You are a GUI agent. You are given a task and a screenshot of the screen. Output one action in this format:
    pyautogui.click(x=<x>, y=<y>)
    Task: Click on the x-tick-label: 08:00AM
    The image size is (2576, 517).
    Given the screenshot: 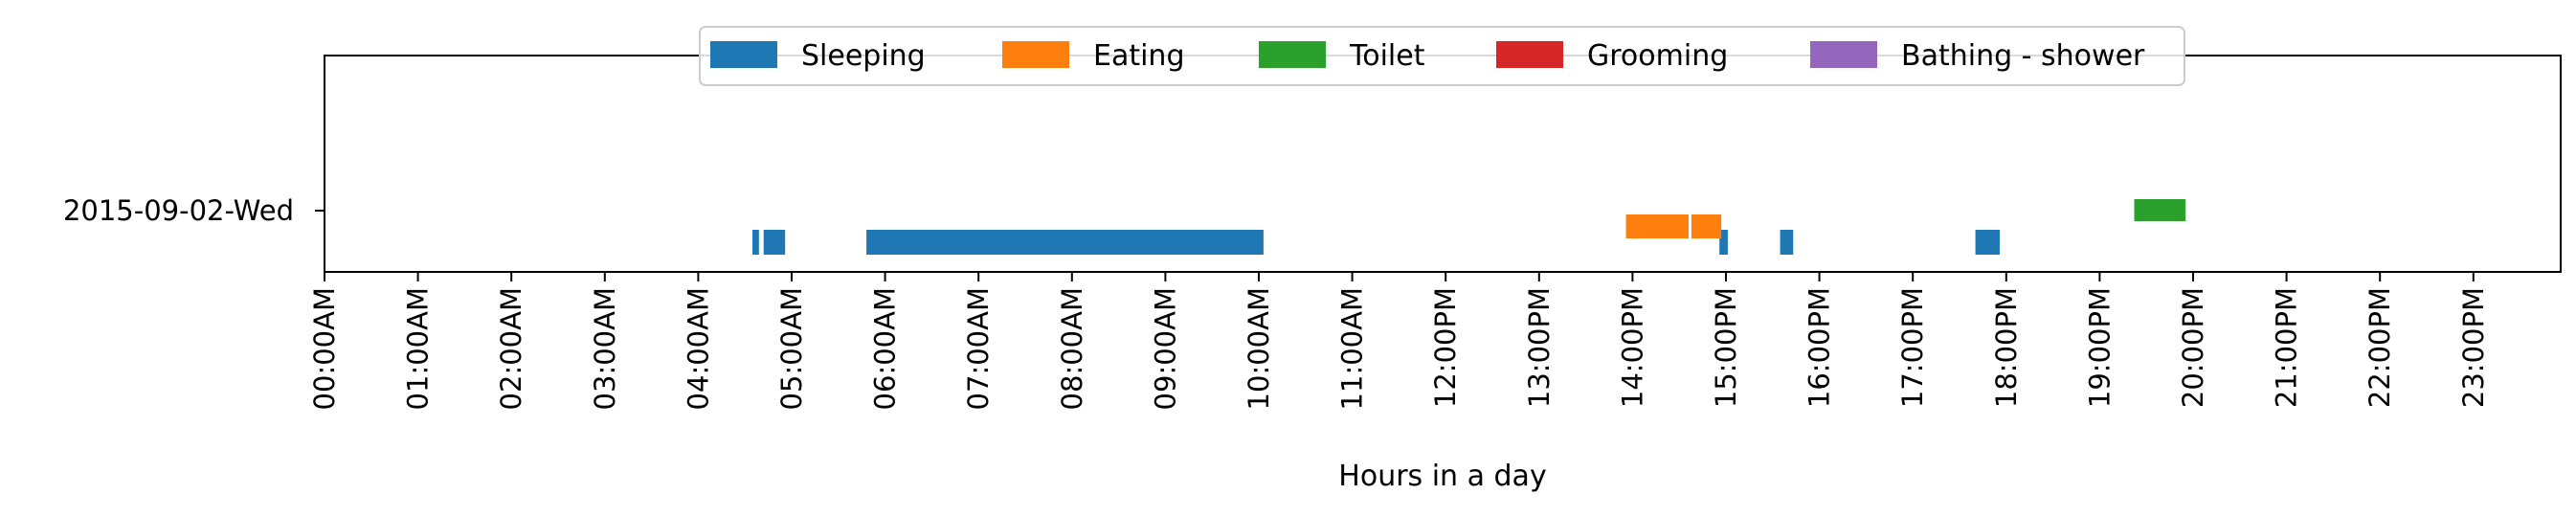 What is the action you would take?
    pyautogui.click(x=1072, y=348)
    